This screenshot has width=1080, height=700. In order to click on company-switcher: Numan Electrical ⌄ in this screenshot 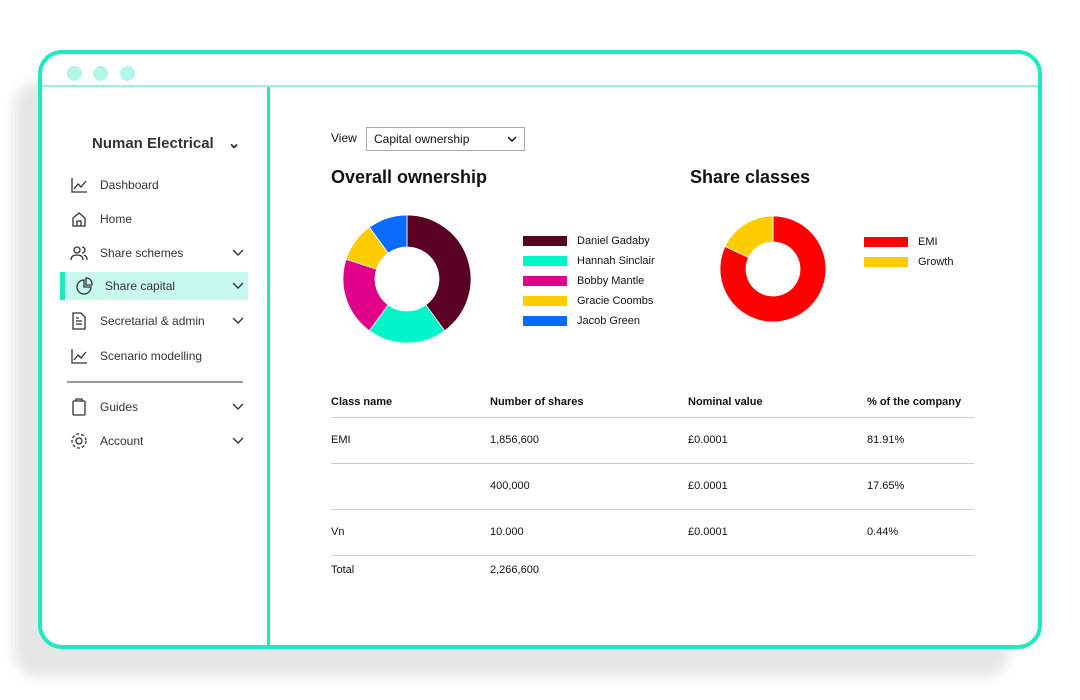, I will do `click(166, 143)`.